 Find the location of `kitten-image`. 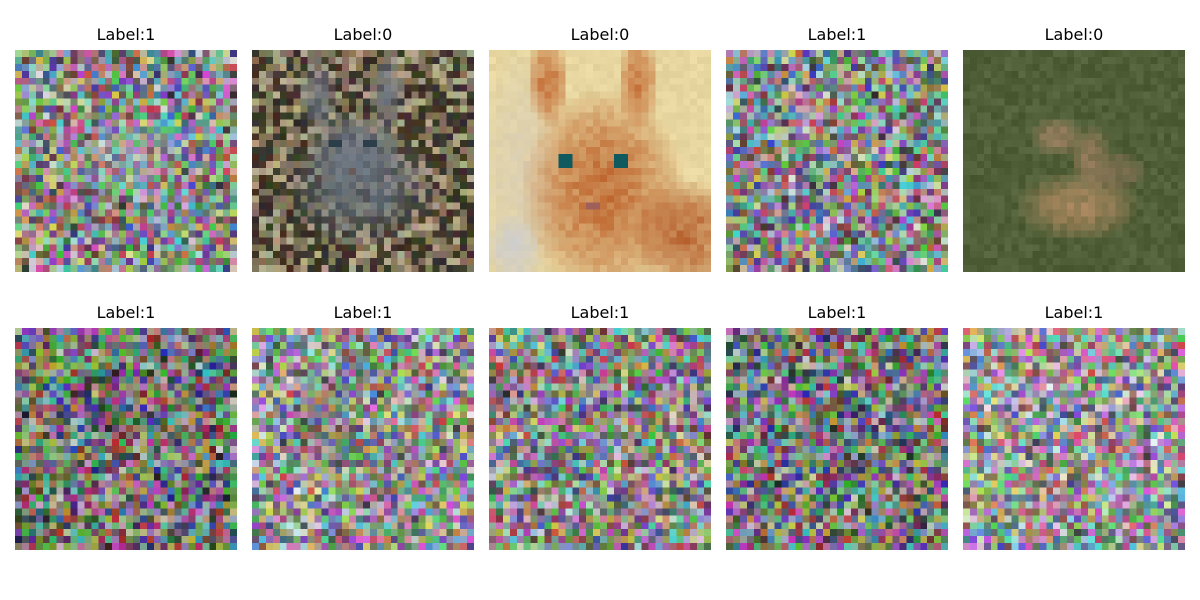

kitten-image is located at coordinates (363, 161).